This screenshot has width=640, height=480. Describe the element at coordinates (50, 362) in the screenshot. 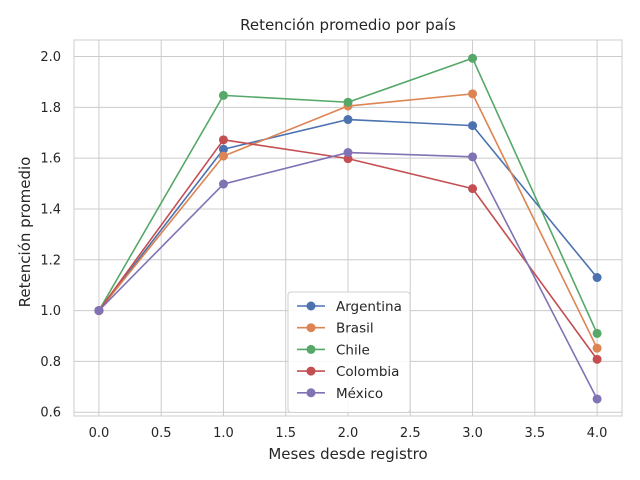

I see `y-tick-label: 0.8` at that location.